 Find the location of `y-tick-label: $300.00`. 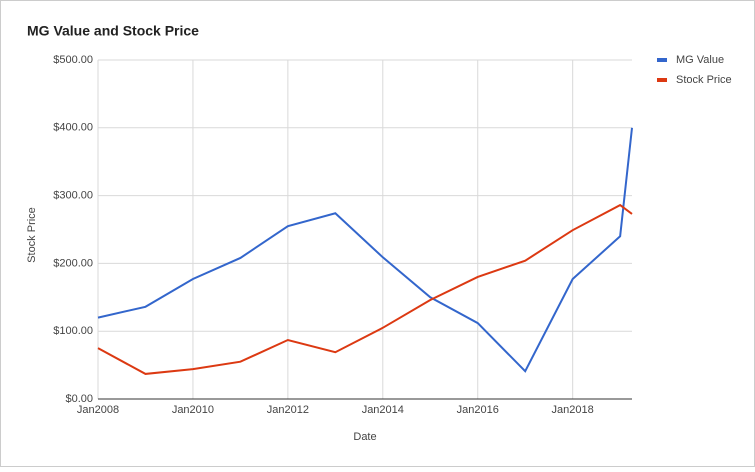

y-tick-label: $300.00 is located at coordinates (73, 196).